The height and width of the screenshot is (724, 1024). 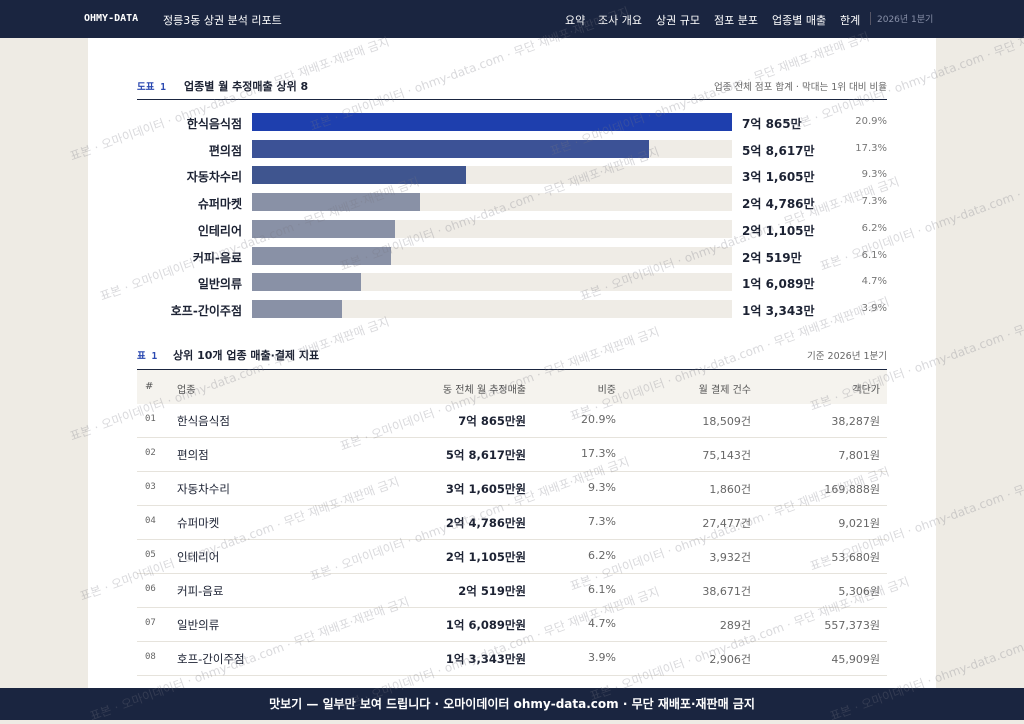 I want to click on table-cell: 38,671건, so click(x=726, y=591).